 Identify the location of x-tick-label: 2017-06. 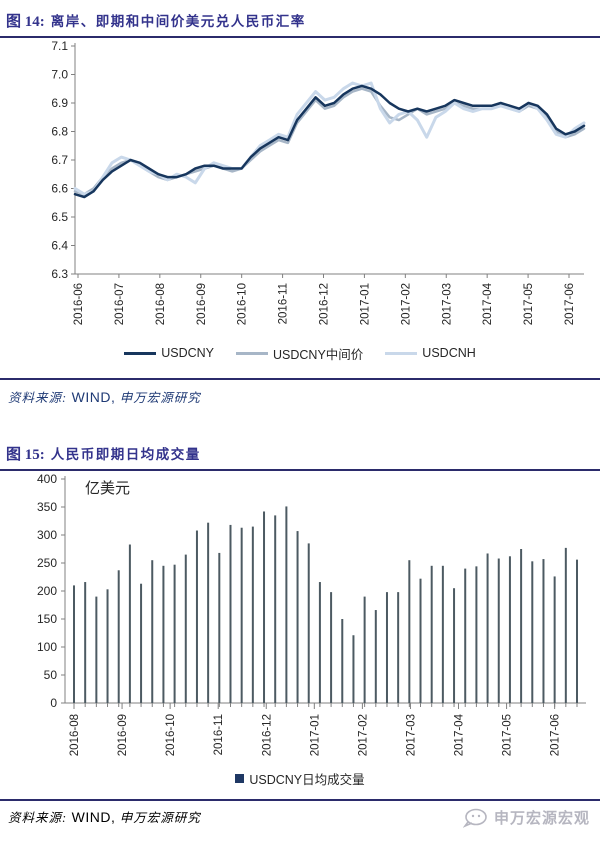
(556, 735).